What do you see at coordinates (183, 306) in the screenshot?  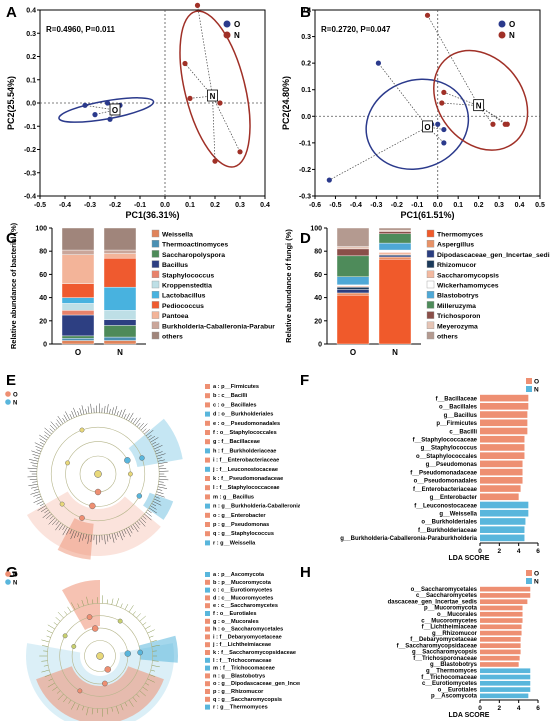 I see `bacteria-legend-label: Pediococcus` at bounding box center [183, 306].